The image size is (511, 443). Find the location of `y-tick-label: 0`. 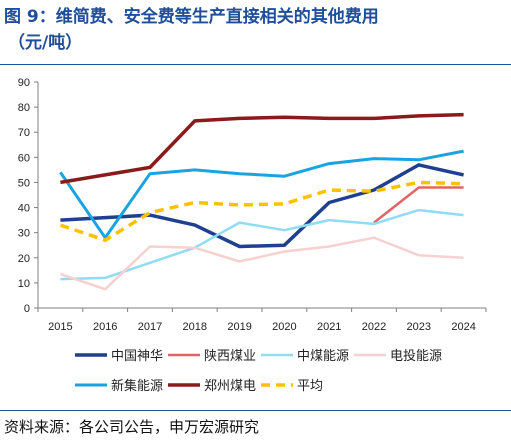

y-tick-label: 0 is located at coordinates (27, 309).